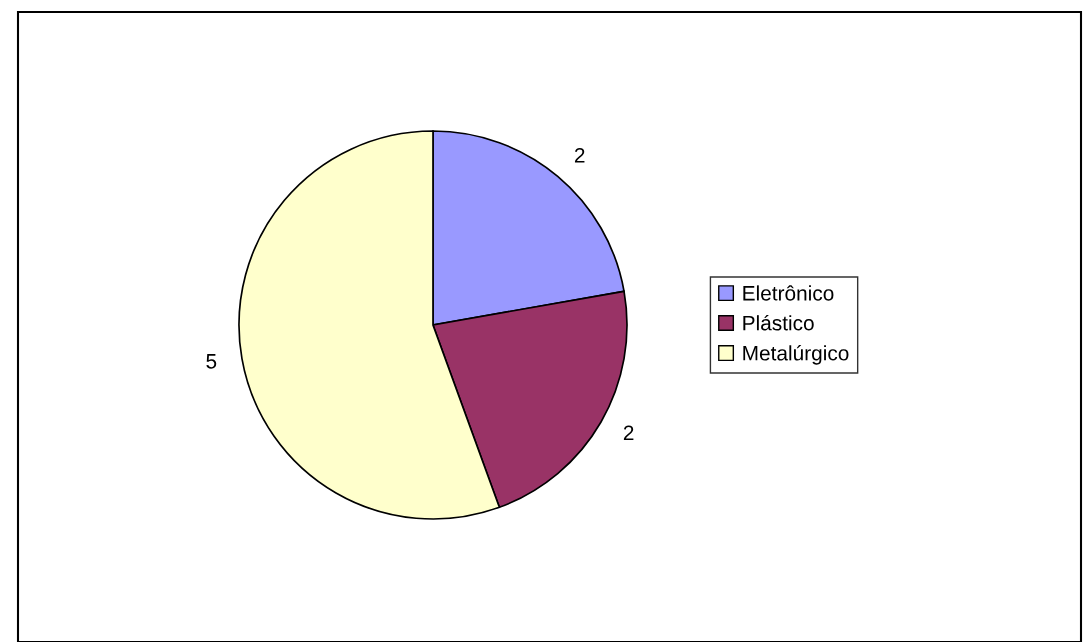 The image size is (1083, 642). Describe the element at coordinates (778, 322) in the screenshot. I see `legend-label: Plástico` at that location.